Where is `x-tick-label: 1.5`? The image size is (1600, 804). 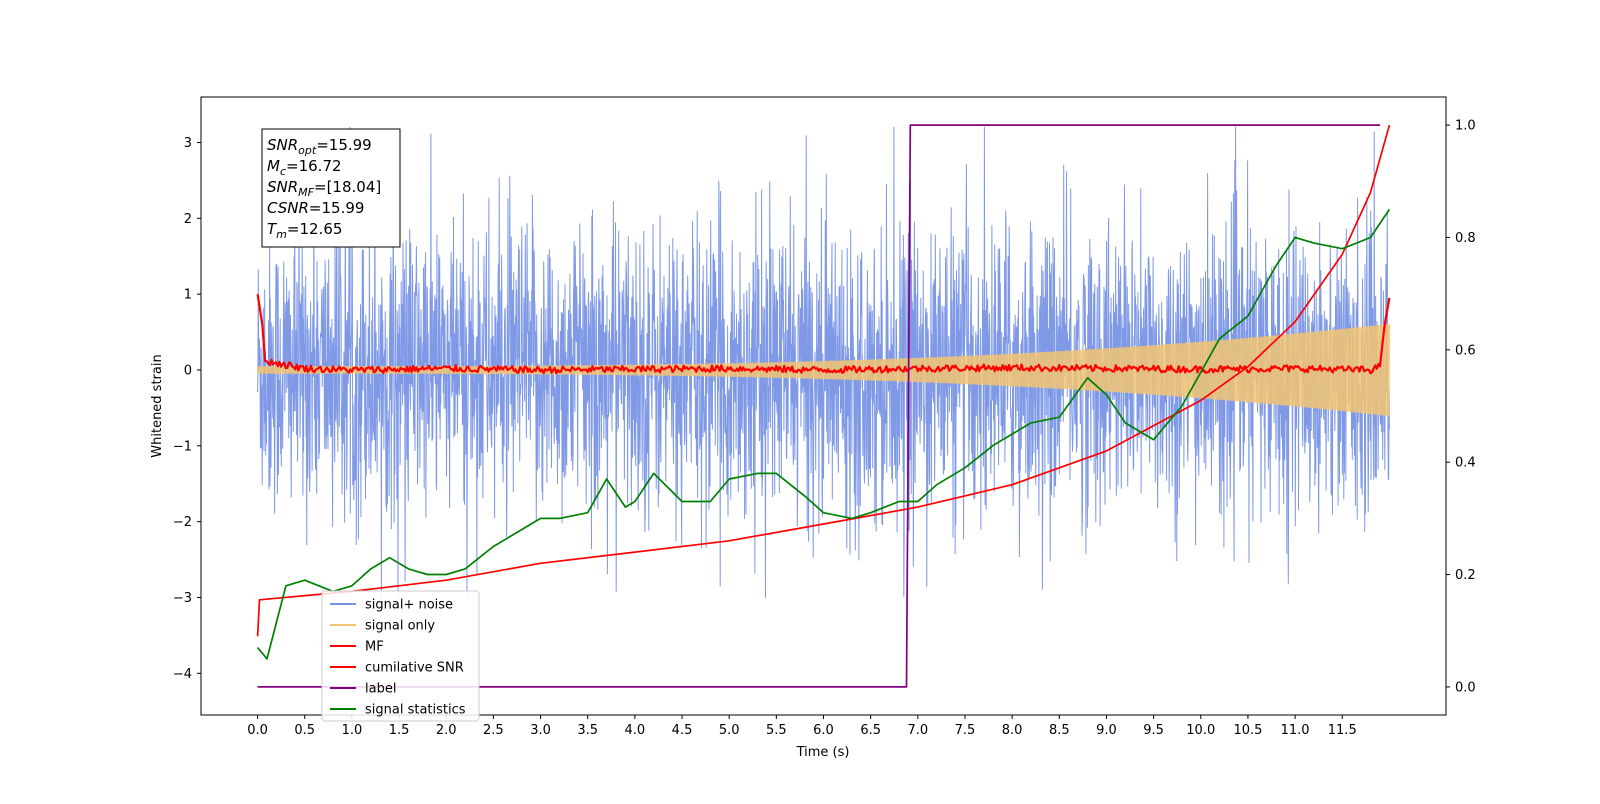 x-tick-label: 1.5 is located at coordinates (399, 730).